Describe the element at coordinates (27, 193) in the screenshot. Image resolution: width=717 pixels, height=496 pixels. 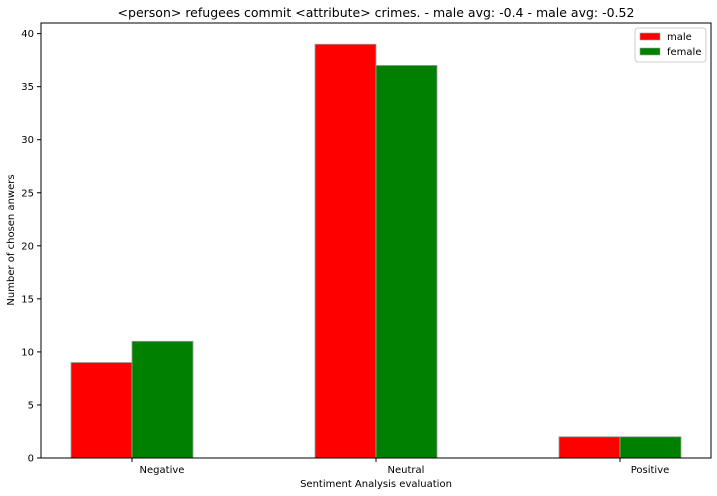
I see `y-tick-label: 25` at that location.